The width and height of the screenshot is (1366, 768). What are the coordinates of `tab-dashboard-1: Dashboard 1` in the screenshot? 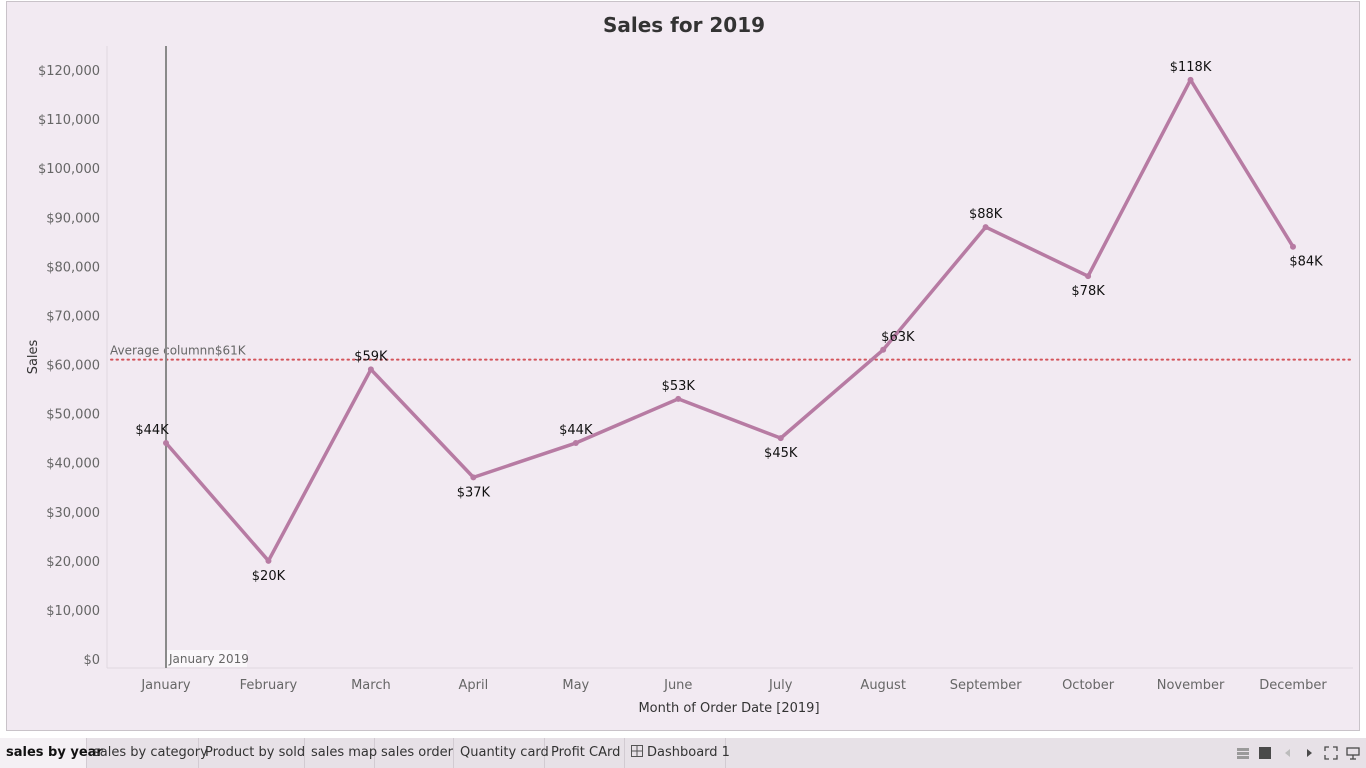 It's located at (677, 753).